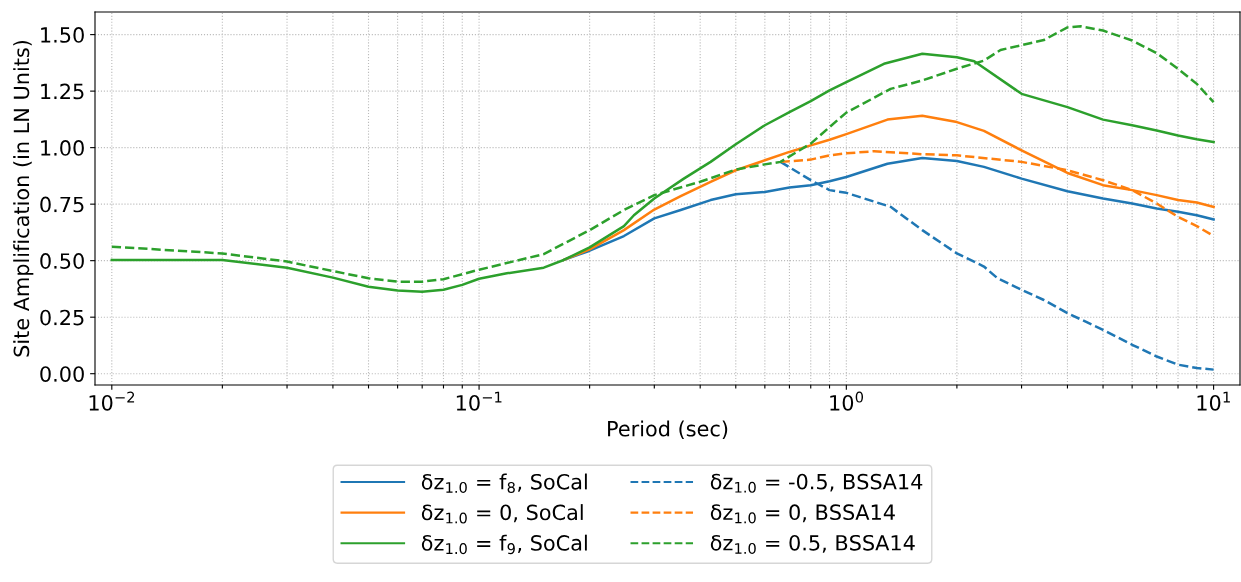  What do you see at coordinates (62, 148) in the screenshot?
I see `y-tick-label: 1.00` at bounding box center [62, 148].